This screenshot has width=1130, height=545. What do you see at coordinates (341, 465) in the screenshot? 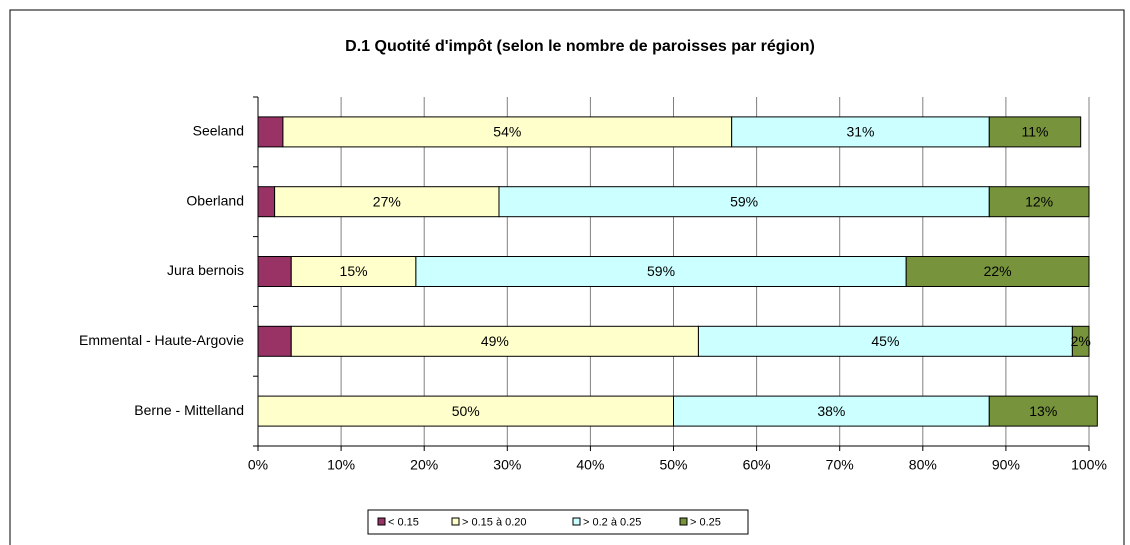
I see `x-tick-label: 10%` at bounding box center [341, 465].